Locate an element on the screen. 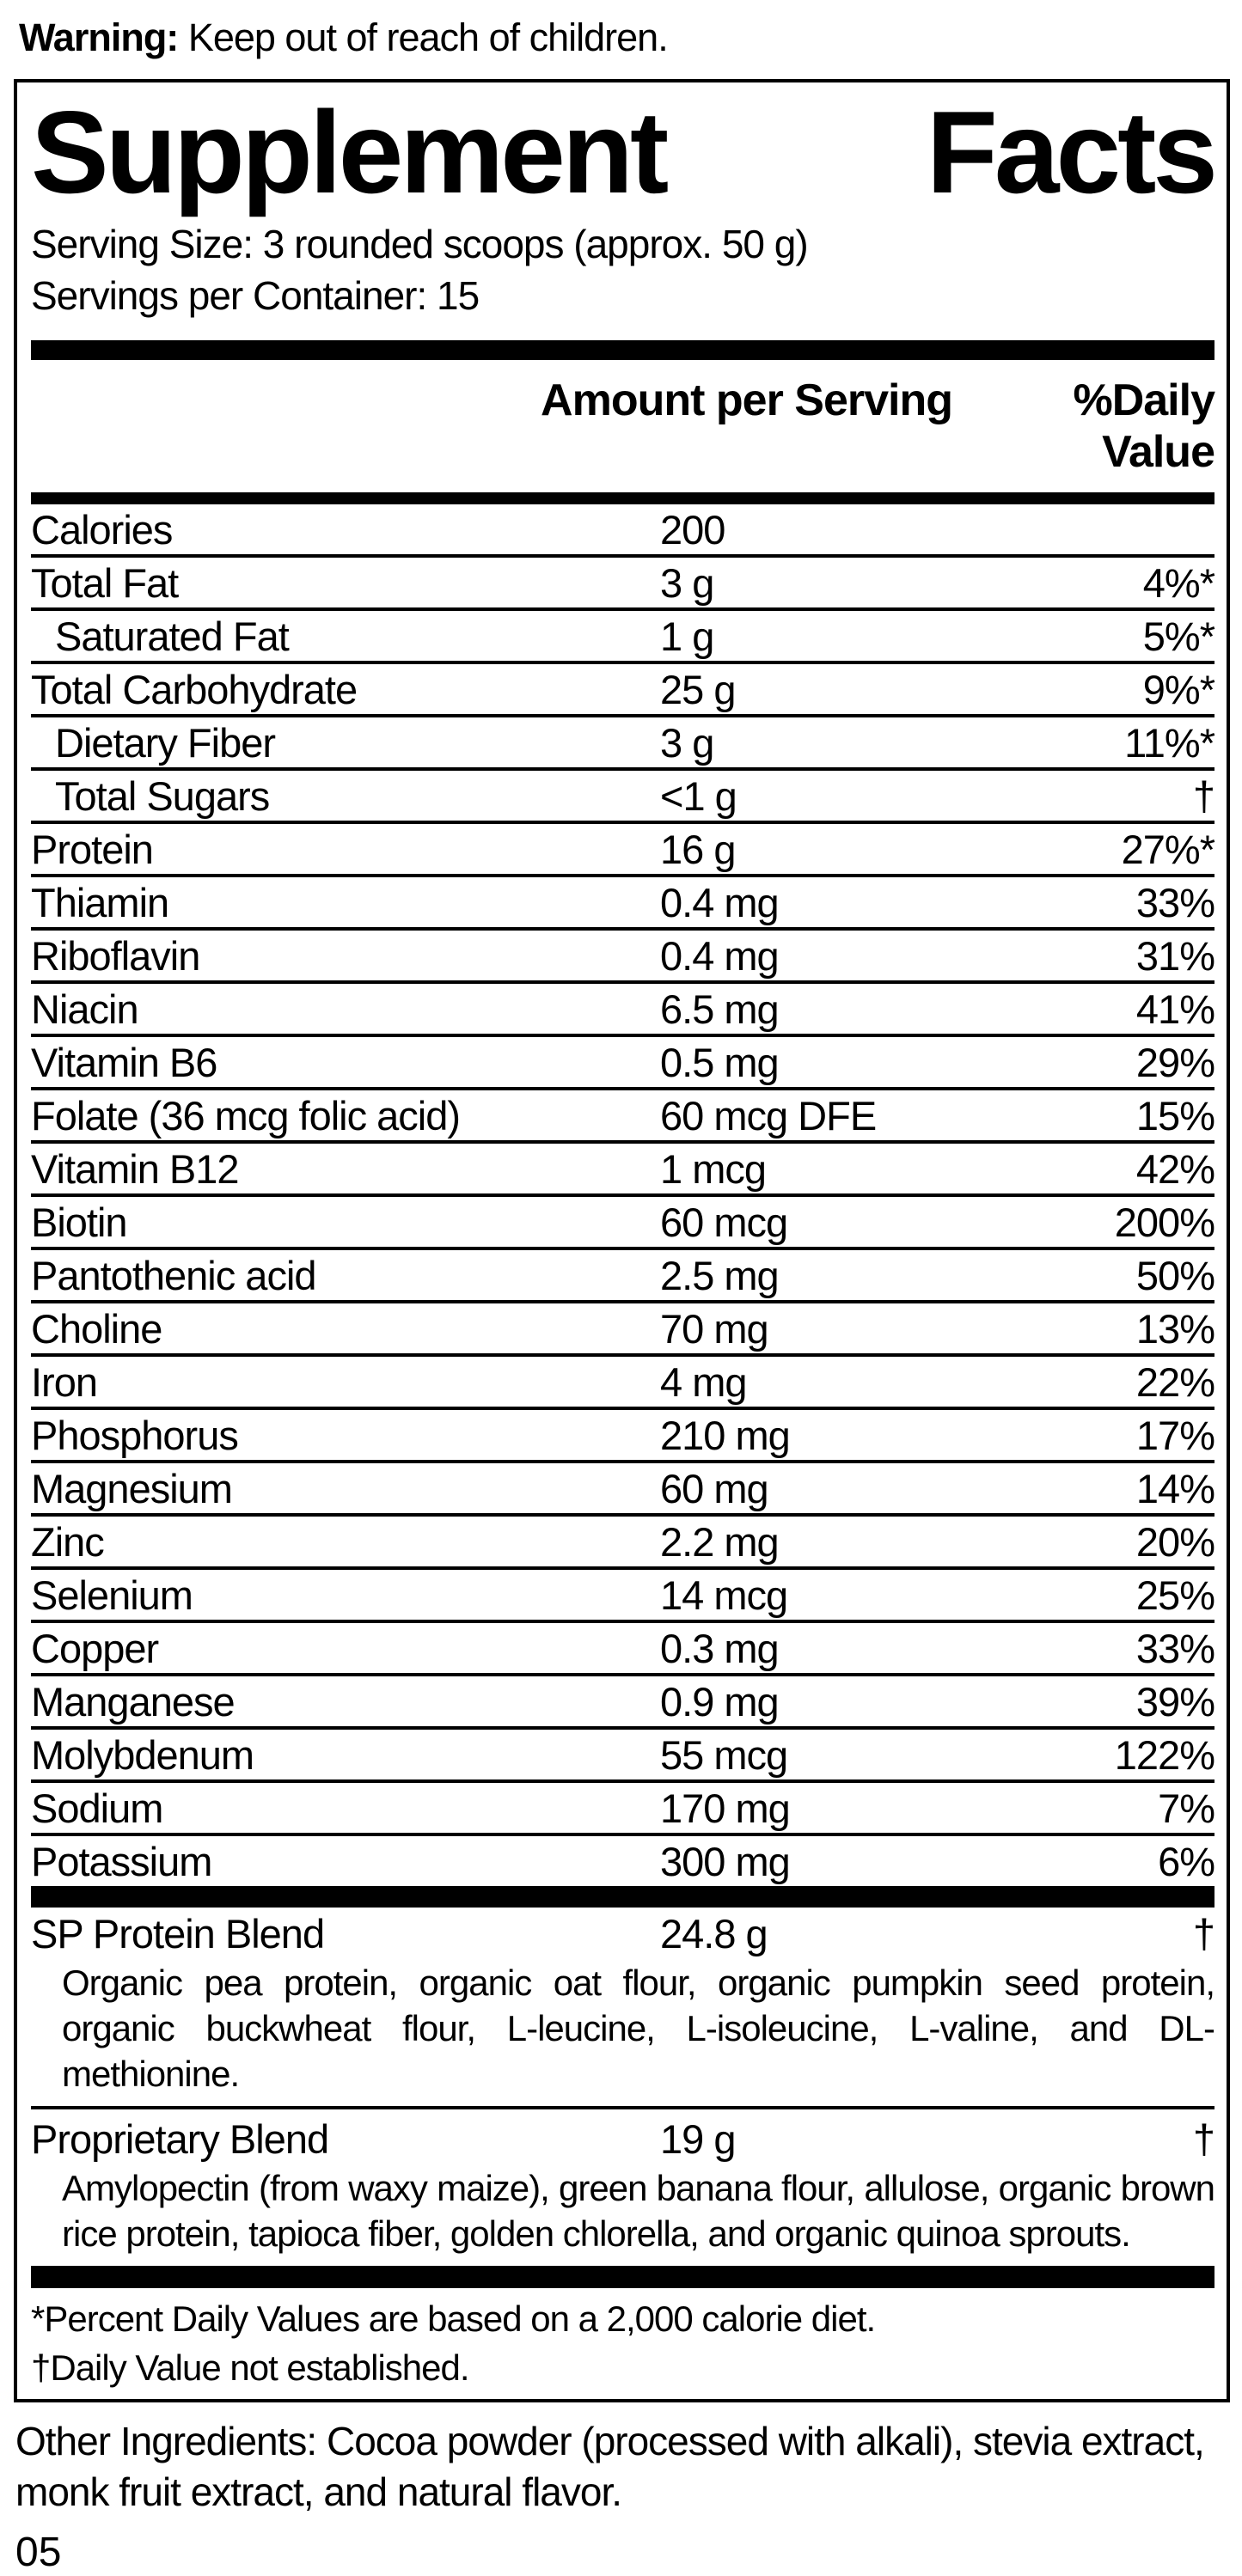 The width and height of the screenshot is (1242, 2576). row-label: Total Fat is located at coordinates (105, 583).